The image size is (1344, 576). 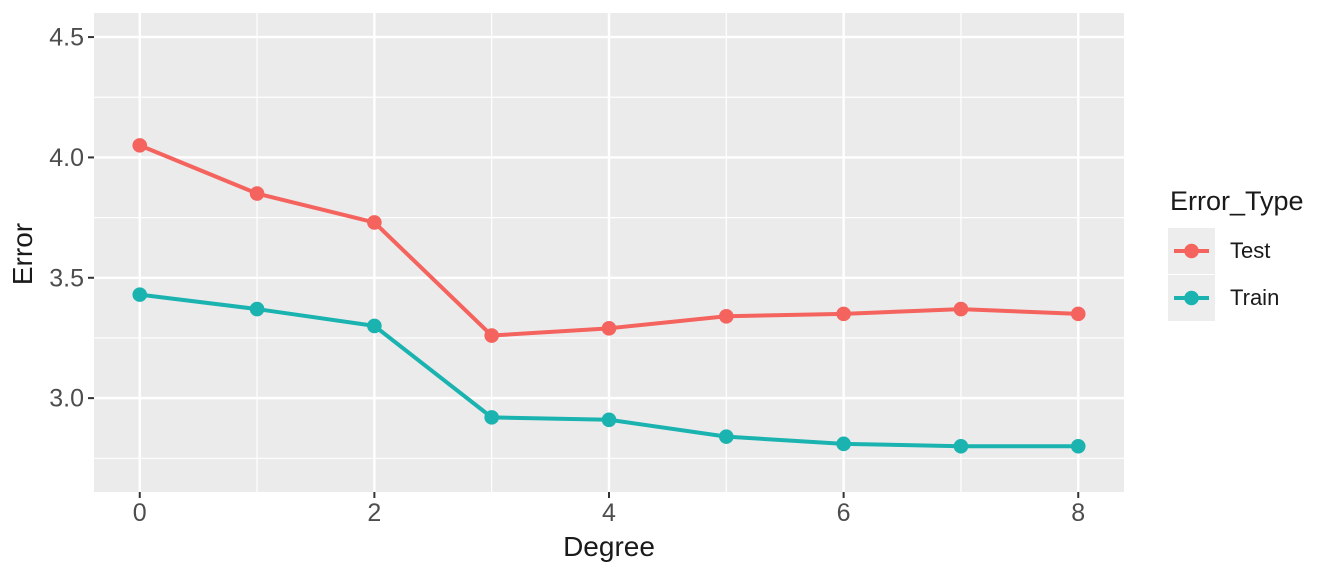 I want to click on legend-label-test: Test, so click(x=1250, y=250).